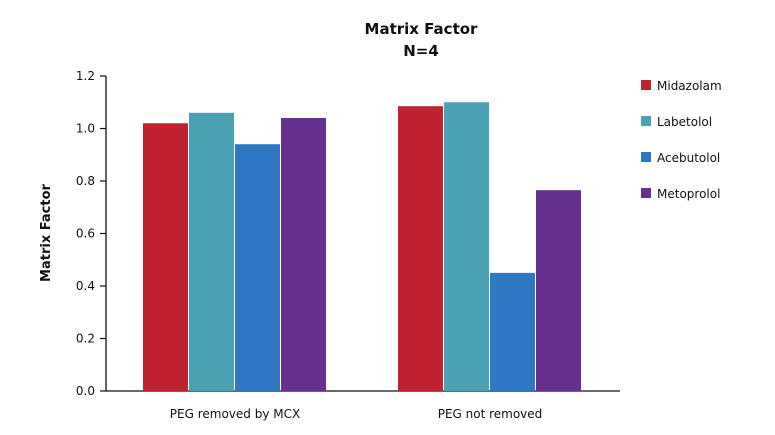 The image size is (775, 435). Describe the element at coordinates (85, 391) in the screenshot. I see `y-tick-label: 0.0` at that location.